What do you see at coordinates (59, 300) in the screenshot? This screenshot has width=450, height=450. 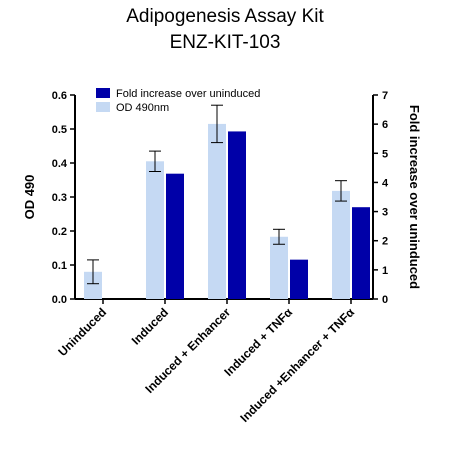 I see `left-axis-tick-label: 0.0` at bounding box center [59, 300].